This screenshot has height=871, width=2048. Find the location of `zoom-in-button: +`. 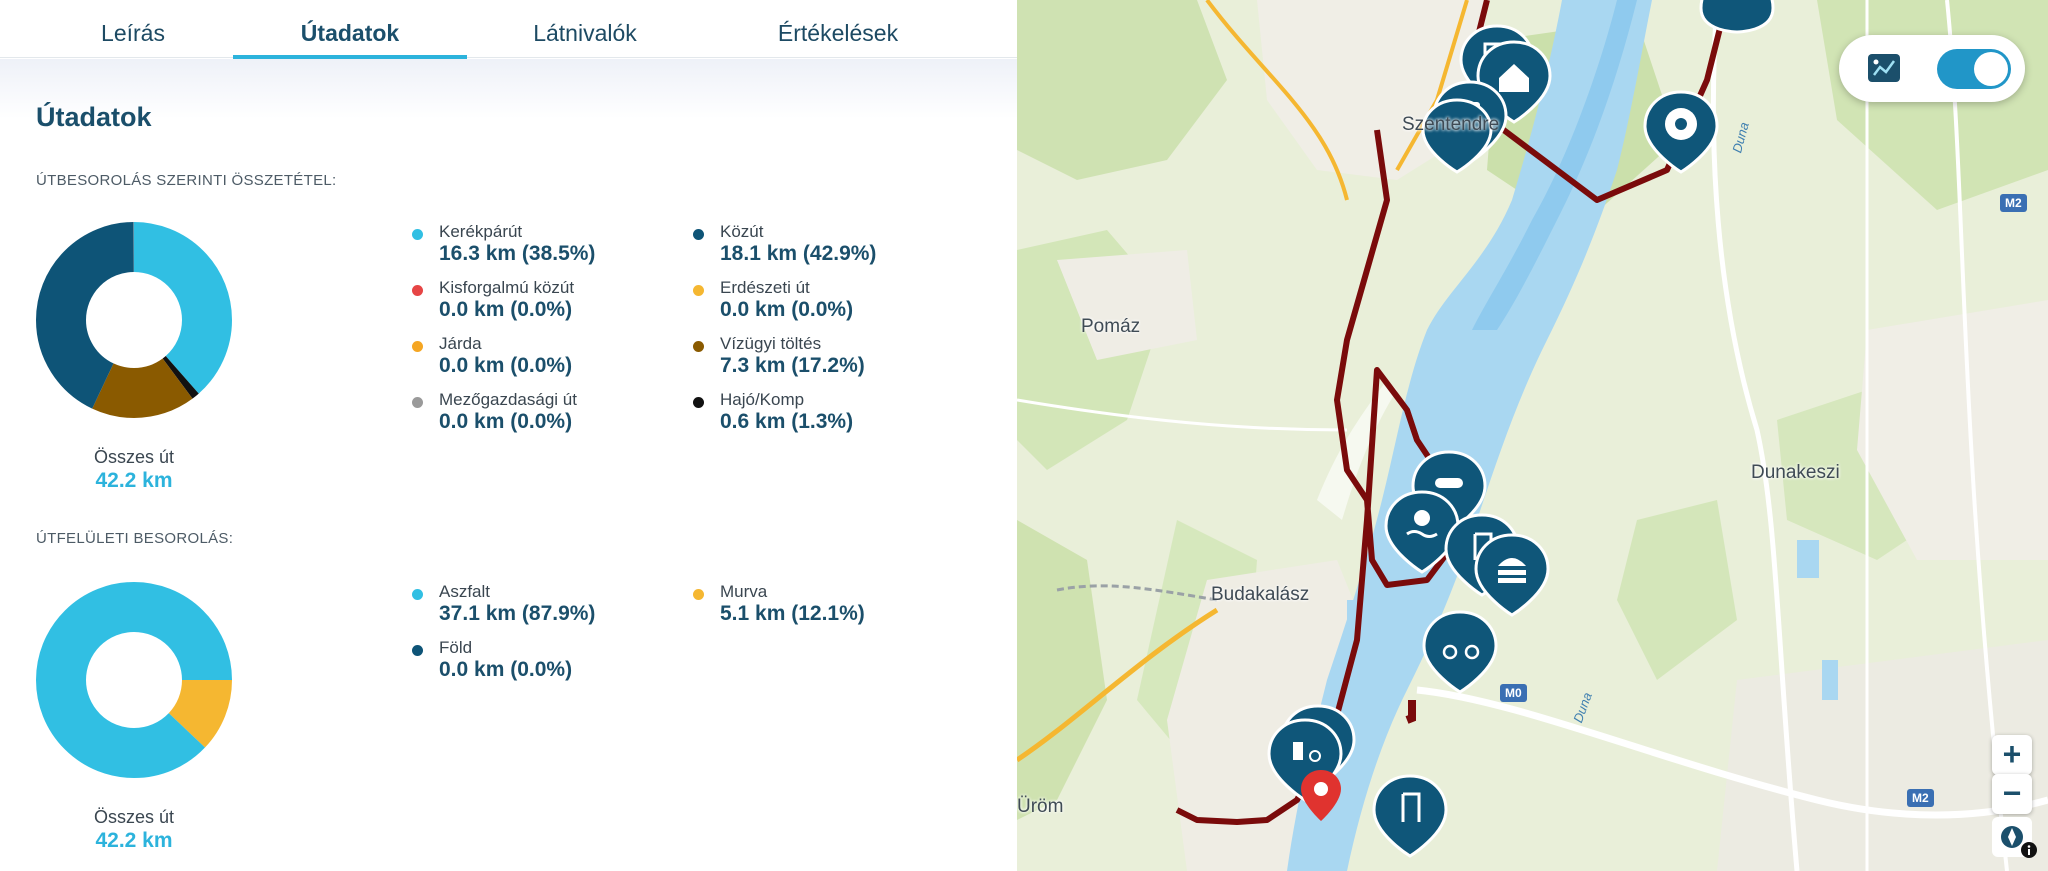

zoom-in-button: + is located at coordinates (2012, 755).